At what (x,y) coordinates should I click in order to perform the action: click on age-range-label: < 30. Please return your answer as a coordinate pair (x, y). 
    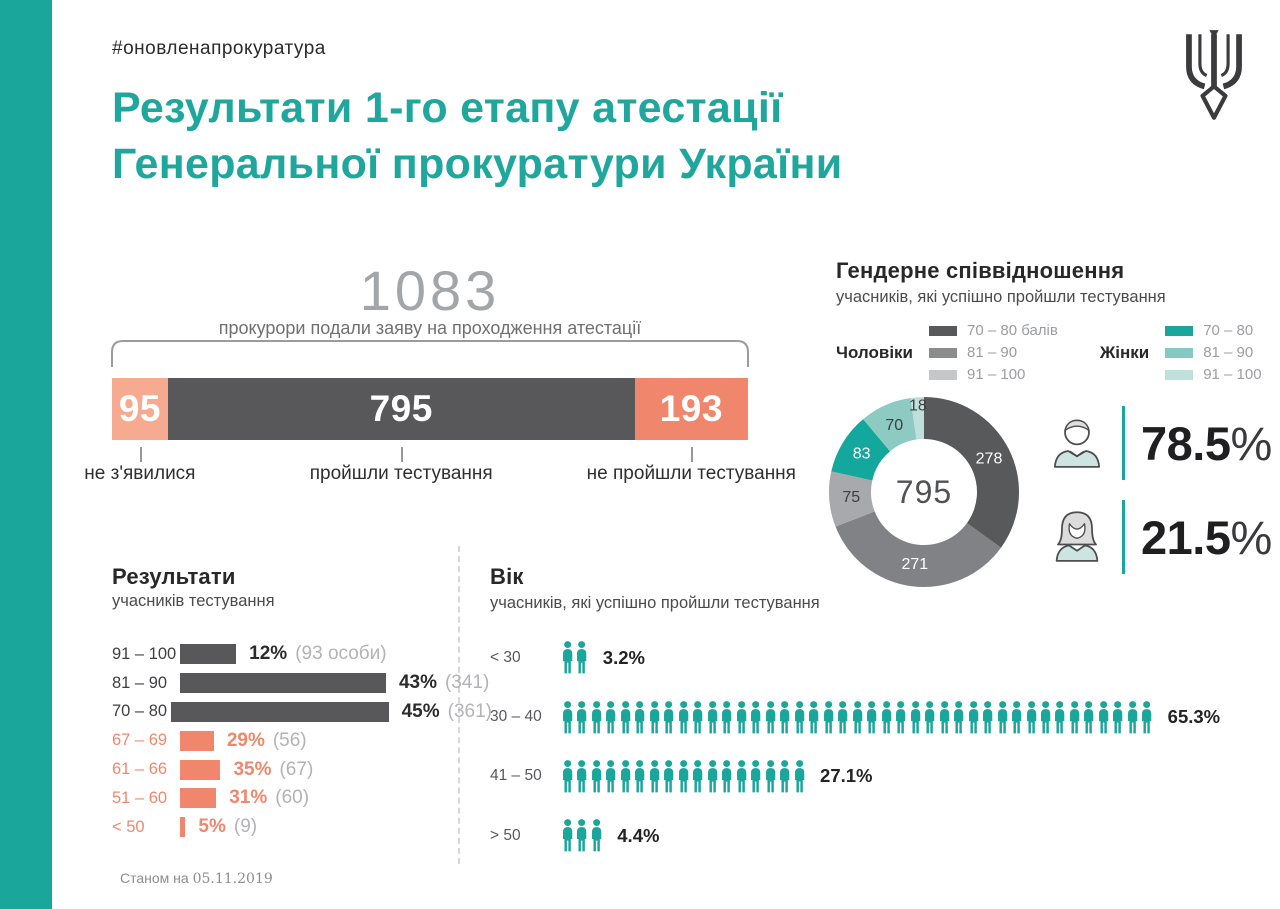
    Looking at the image, I should click on (505, 657).